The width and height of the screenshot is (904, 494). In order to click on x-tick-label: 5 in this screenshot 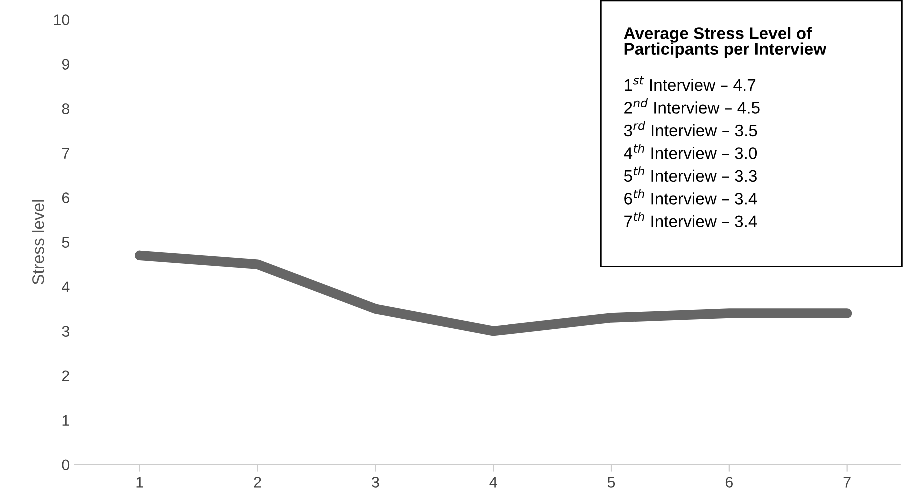, I will do `click(612, 482)`.